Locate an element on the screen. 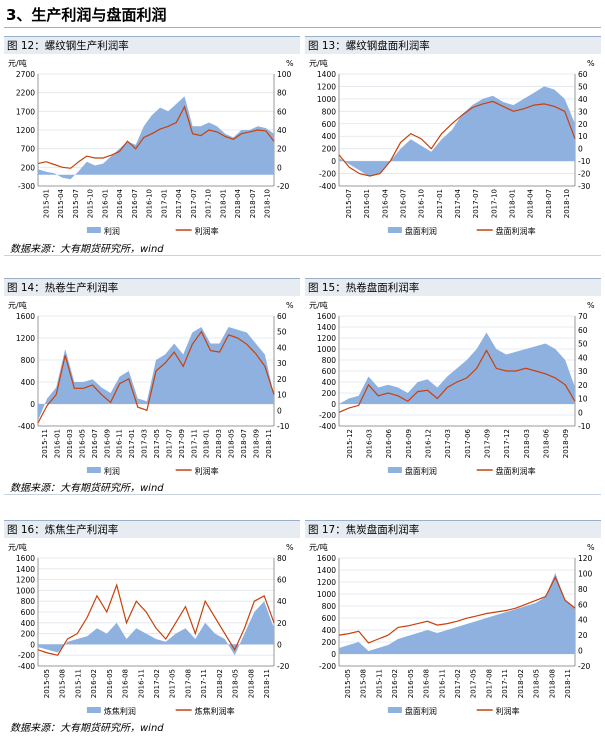 This screenshot has width=605, height=736. x-tick-label: 2017-10 is located at coordinates (209, 203).